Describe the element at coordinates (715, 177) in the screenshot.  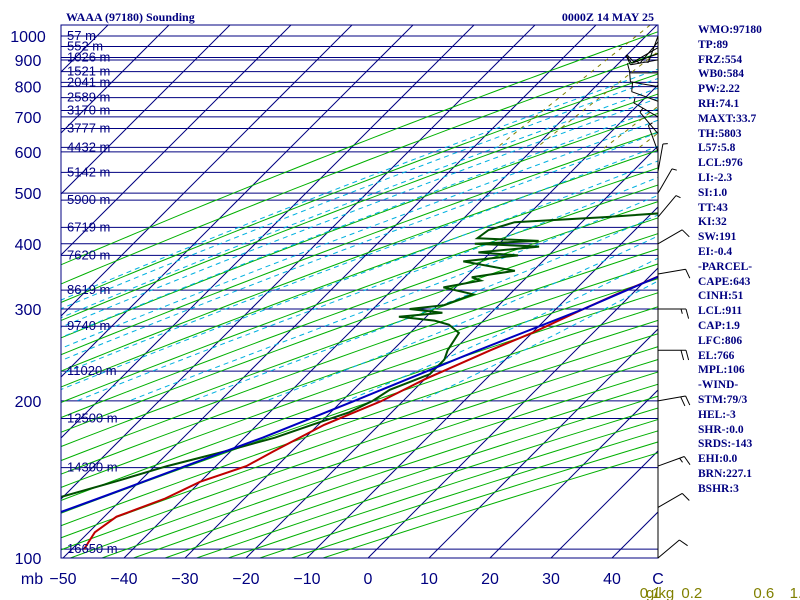
I see `index-item: LI:-2.3` at that location.